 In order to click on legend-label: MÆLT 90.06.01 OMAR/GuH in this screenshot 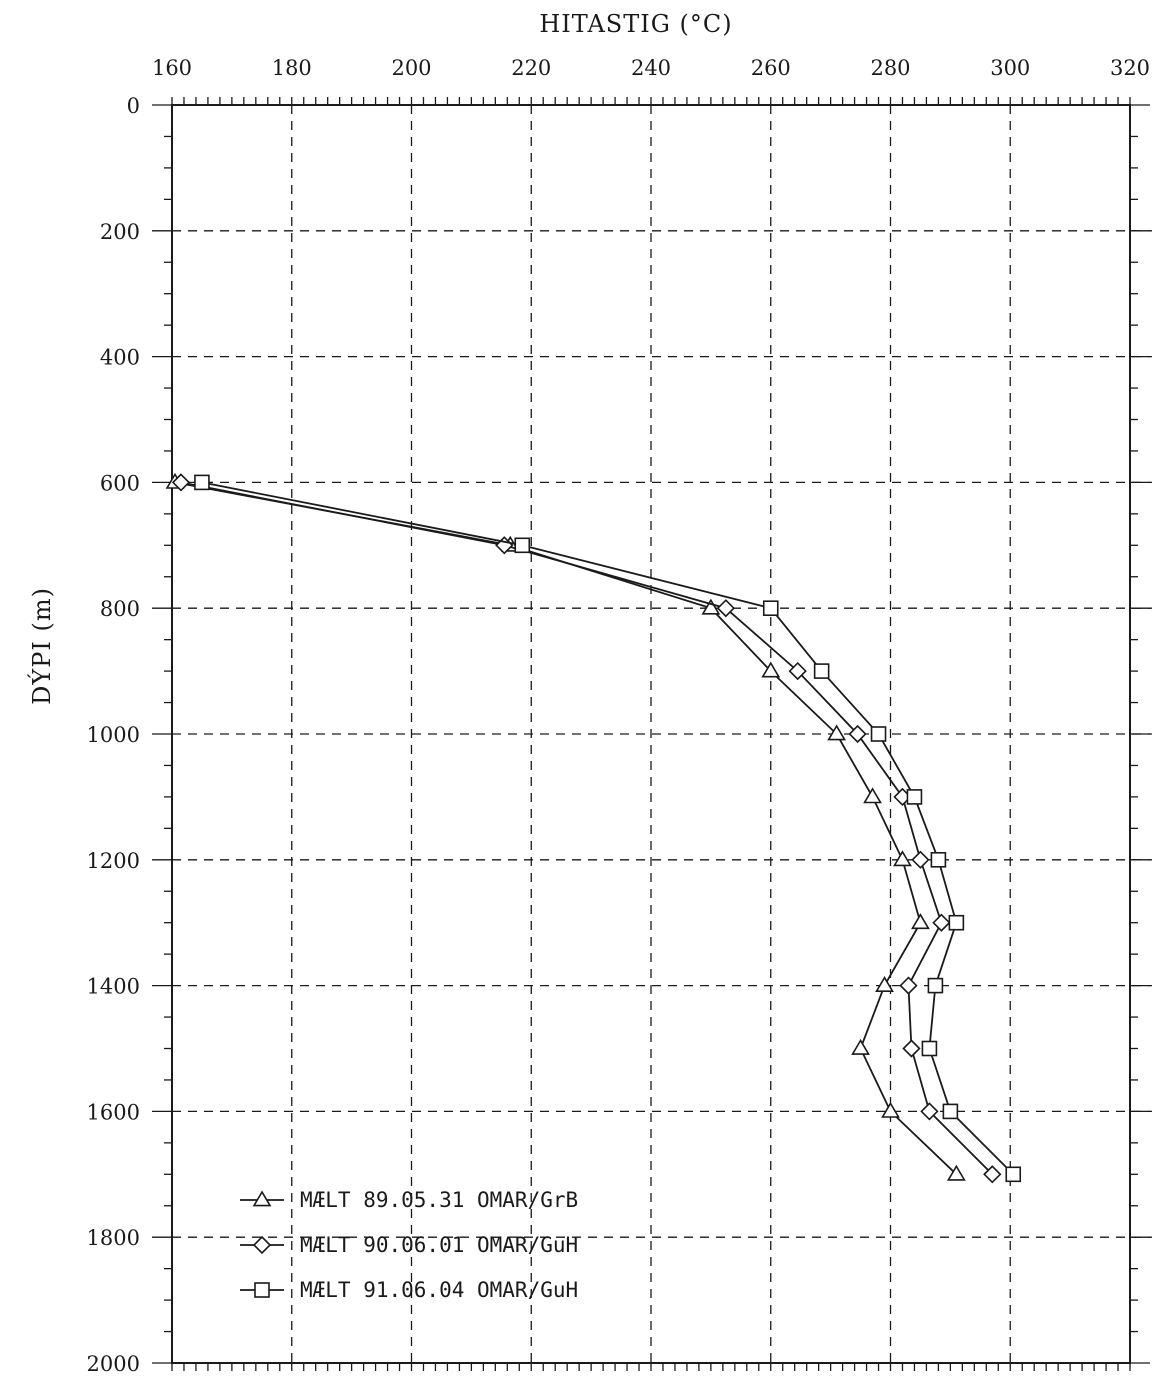, I will do `click(439, 1245)`.